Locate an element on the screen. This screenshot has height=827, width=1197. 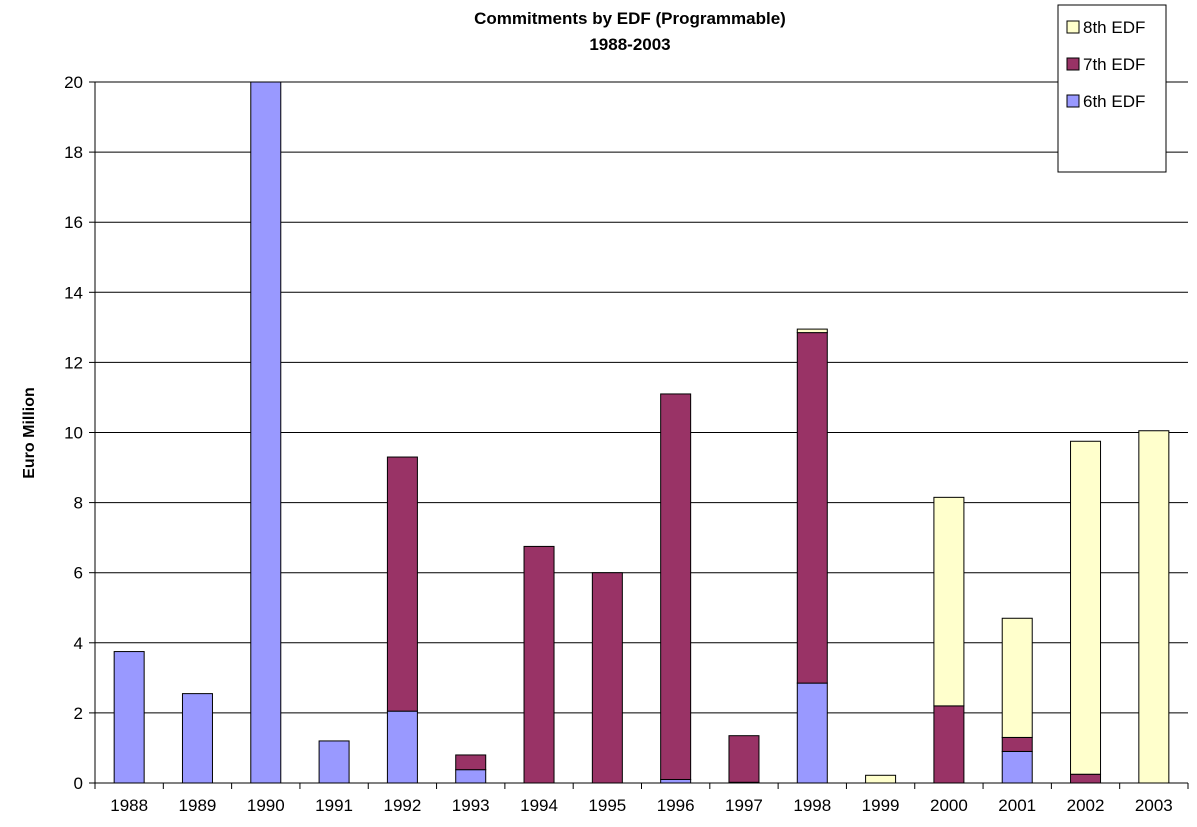
x-tick-label: 1988 is located at coordinates (129, 805).